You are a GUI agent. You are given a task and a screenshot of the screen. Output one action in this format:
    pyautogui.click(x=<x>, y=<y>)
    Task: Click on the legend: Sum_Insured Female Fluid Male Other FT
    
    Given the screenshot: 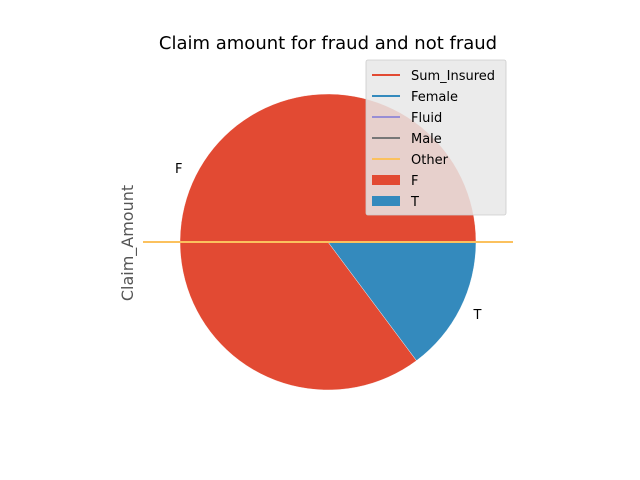 What is the action you would take?
    pyautogui.click(x=436, y=137)
    